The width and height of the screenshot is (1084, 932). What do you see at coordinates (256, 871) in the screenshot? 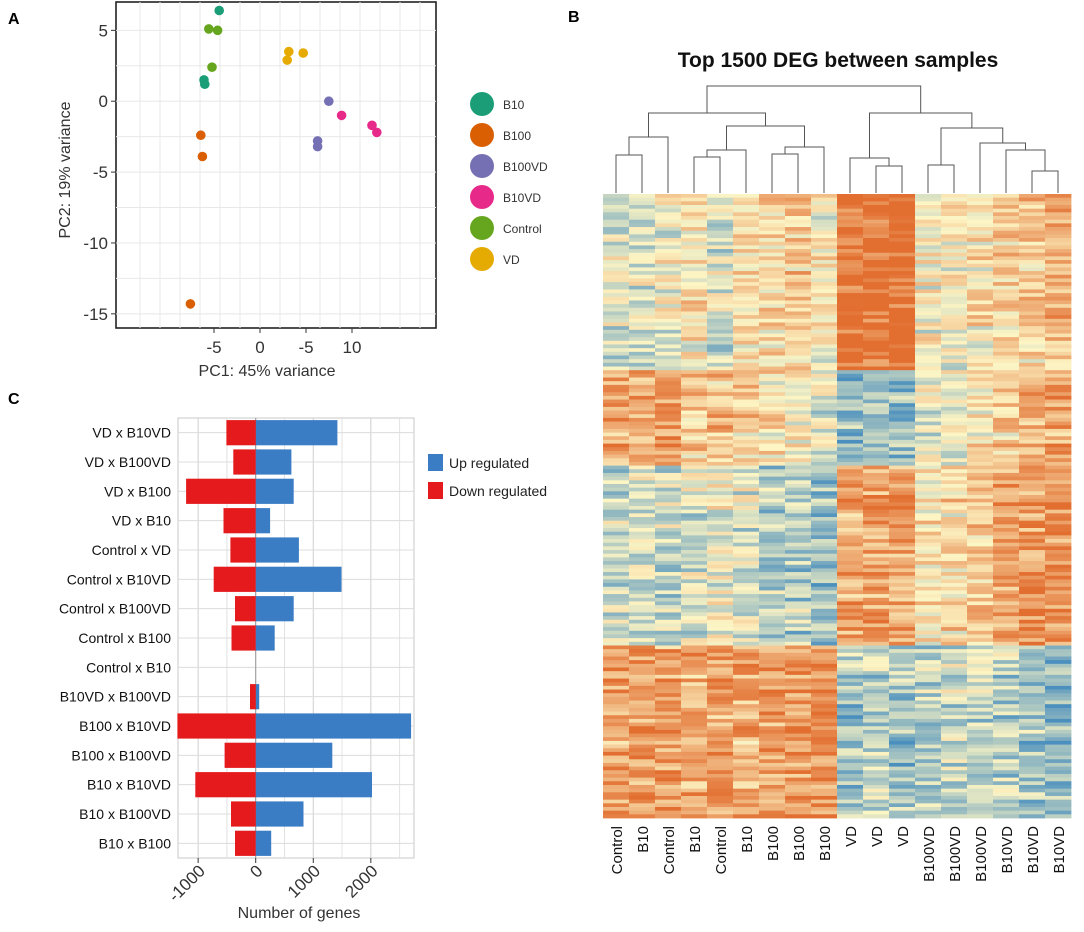
I see `bar-x-tick-label: 0` at bounding box center [256, 871].